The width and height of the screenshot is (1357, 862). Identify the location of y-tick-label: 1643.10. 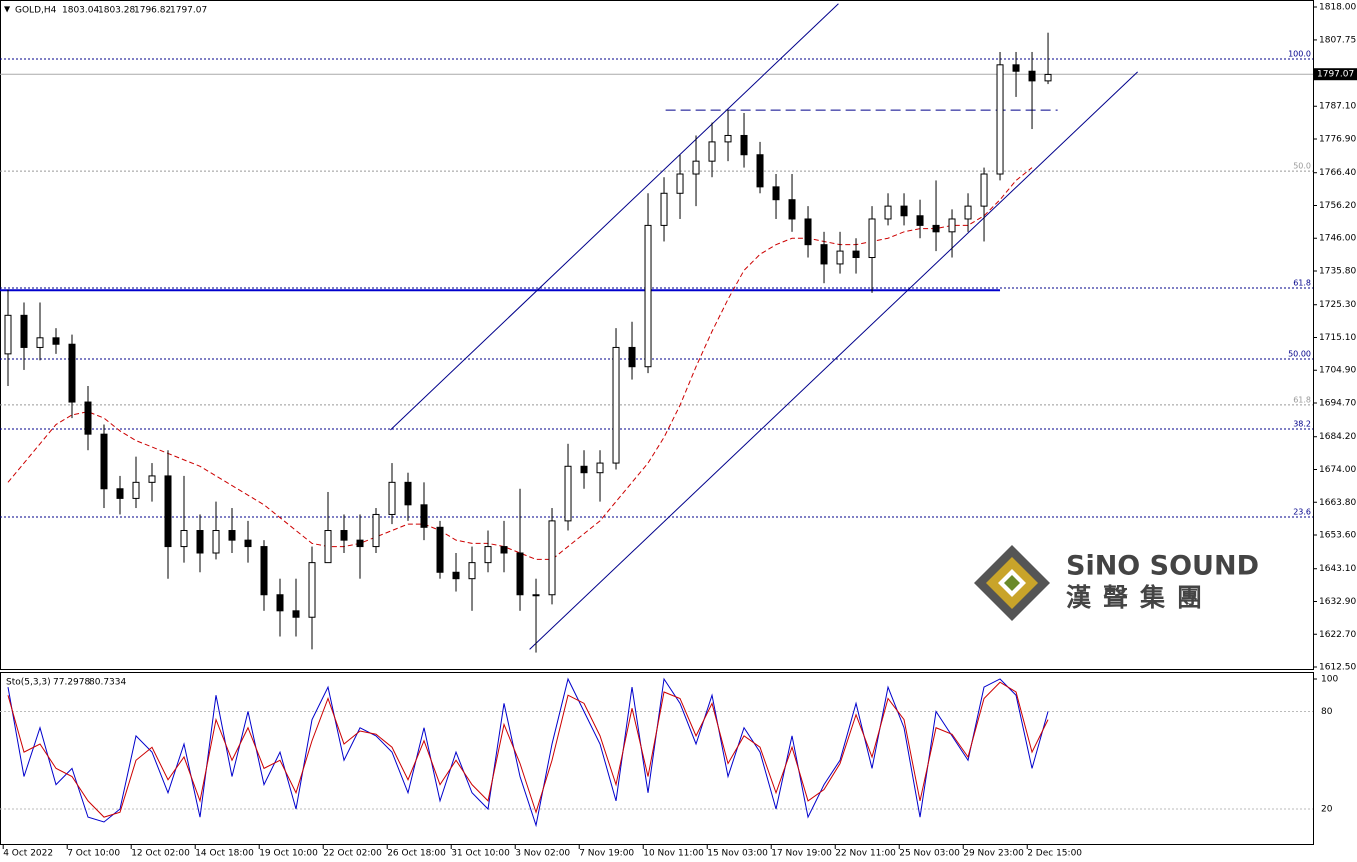
(1337, 569).